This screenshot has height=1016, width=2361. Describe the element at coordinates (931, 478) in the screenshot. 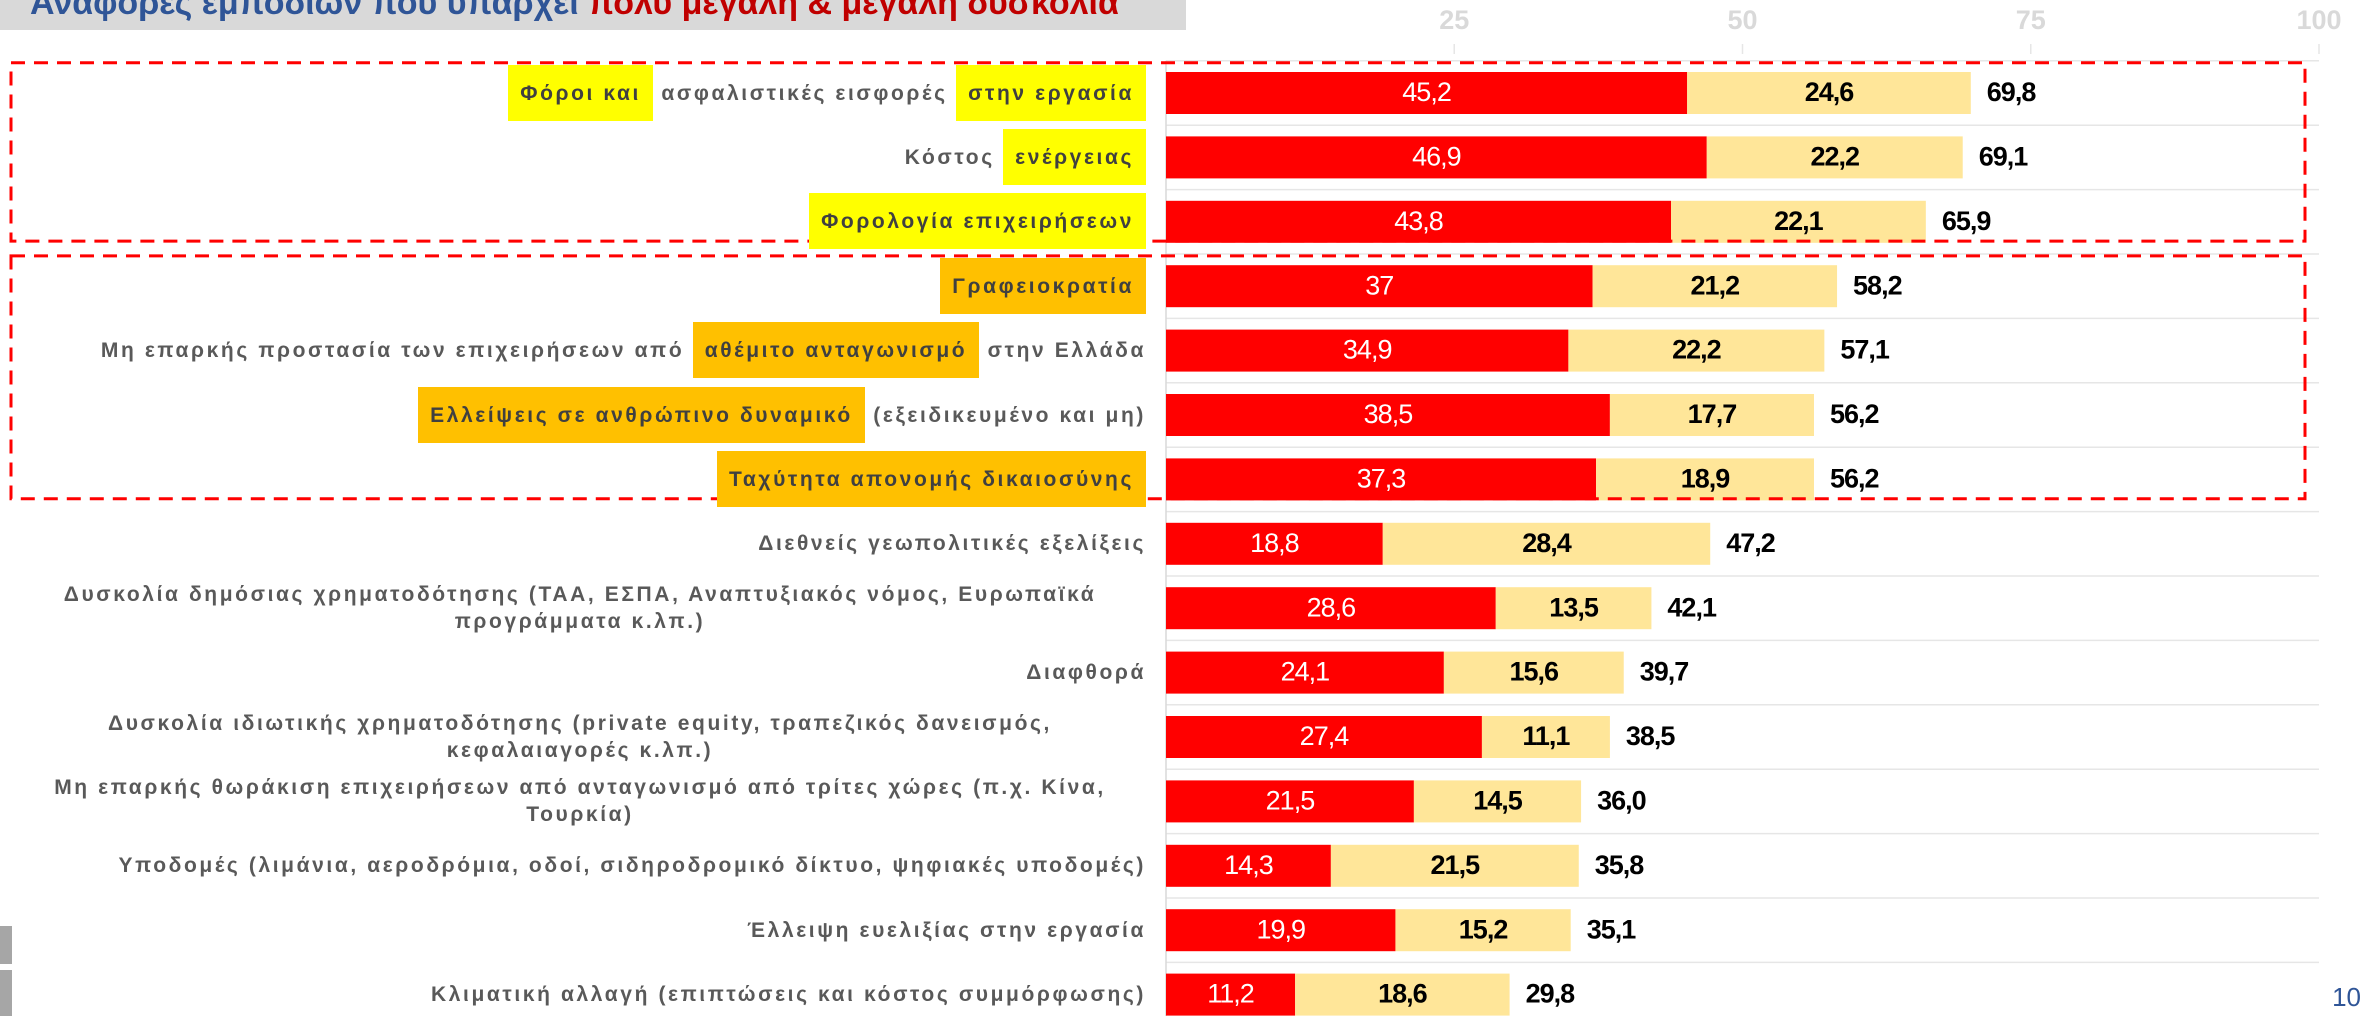

I see `label-highlight: Ταχύτητα απονομής δικαιοσύνης` at that location.